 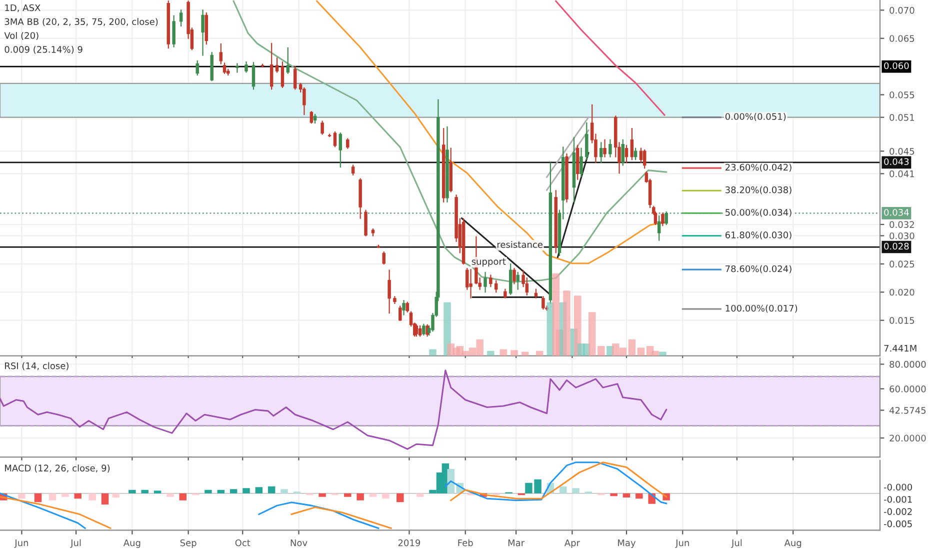 What do you see at coordinates (759, 212) in the screenshot?
I see `annotation: 50.00%(0.034)` at bounding box center [759, 212].